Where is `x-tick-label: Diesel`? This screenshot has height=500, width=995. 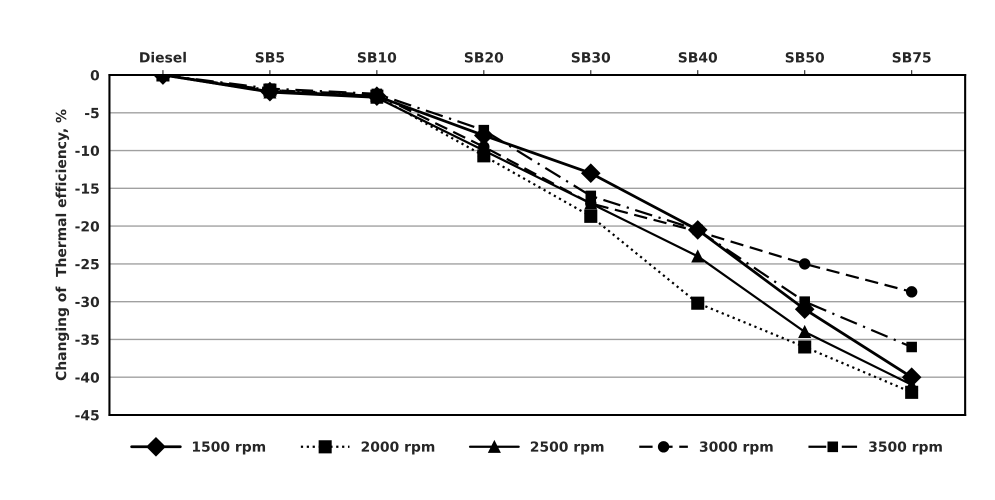 x-tick-label: Diesel is located at coordinates (163, 57).